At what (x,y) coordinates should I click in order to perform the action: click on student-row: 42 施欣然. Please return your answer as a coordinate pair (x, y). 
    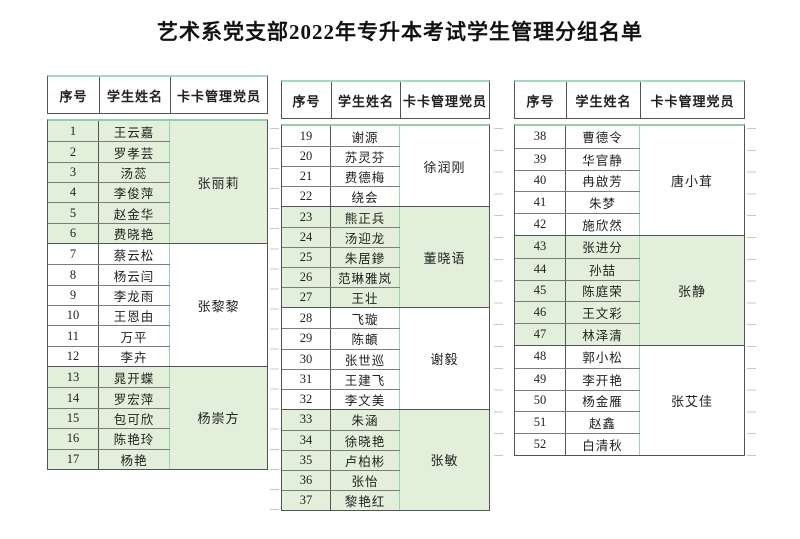
    Looking at the image, I should click on (577, 224).